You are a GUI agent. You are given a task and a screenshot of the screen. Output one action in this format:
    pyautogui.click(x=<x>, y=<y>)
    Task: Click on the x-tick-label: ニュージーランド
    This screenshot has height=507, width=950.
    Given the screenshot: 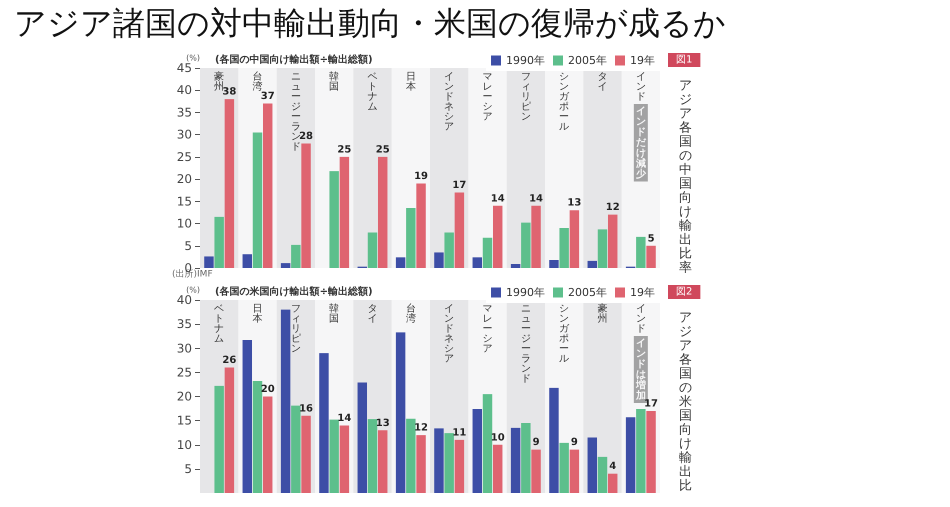 What is the action you would take?
    pyautogui.click(x=525, y=344)
    